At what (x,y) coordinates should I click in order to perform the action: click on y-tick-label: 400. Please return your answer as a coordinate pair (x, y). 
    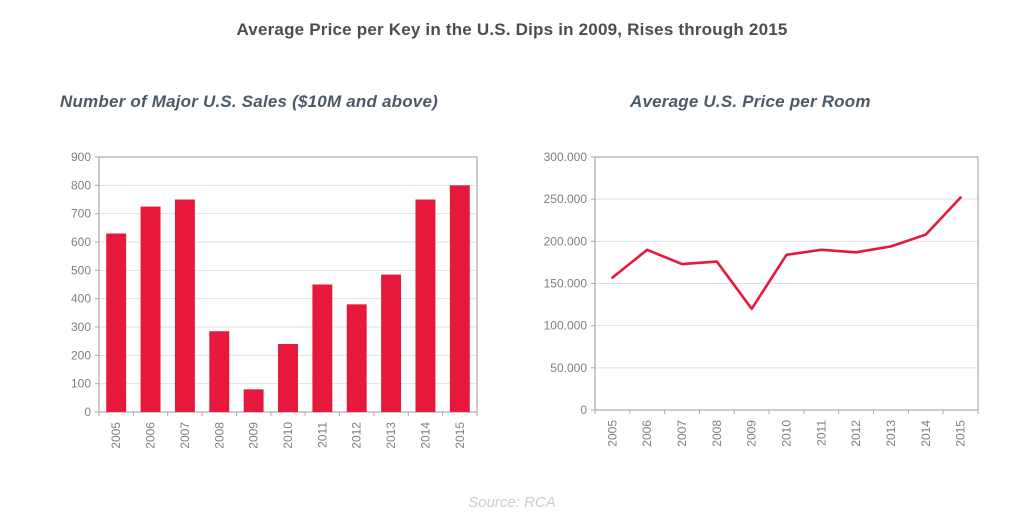
    Looking at the image, I should click on (81, 299).